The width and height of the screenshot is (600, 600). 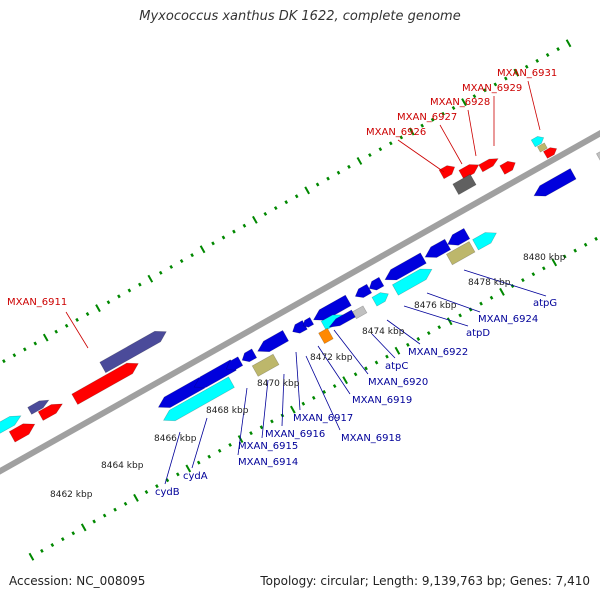 I want to click on gene-label: MXAN_6927, so click(x=427, y=117).